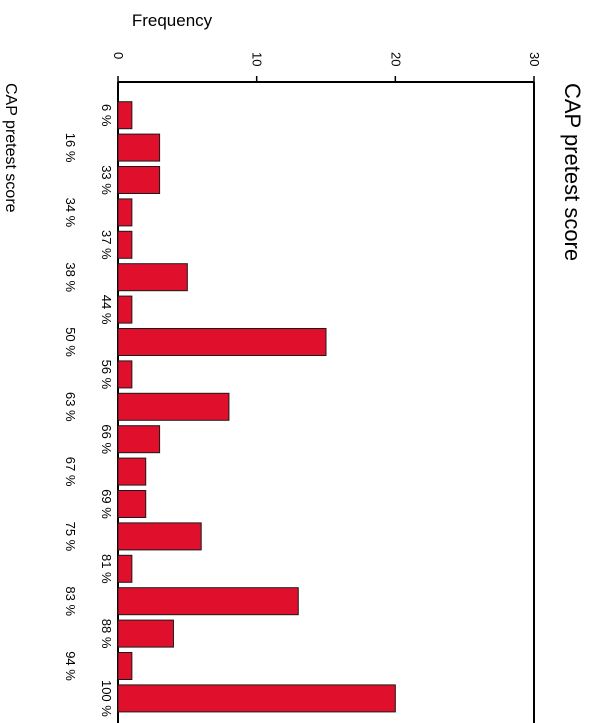 The width and height of the screenshot is (602, 723). I want to click on category-label-14: 81 %, so click(106, 569).